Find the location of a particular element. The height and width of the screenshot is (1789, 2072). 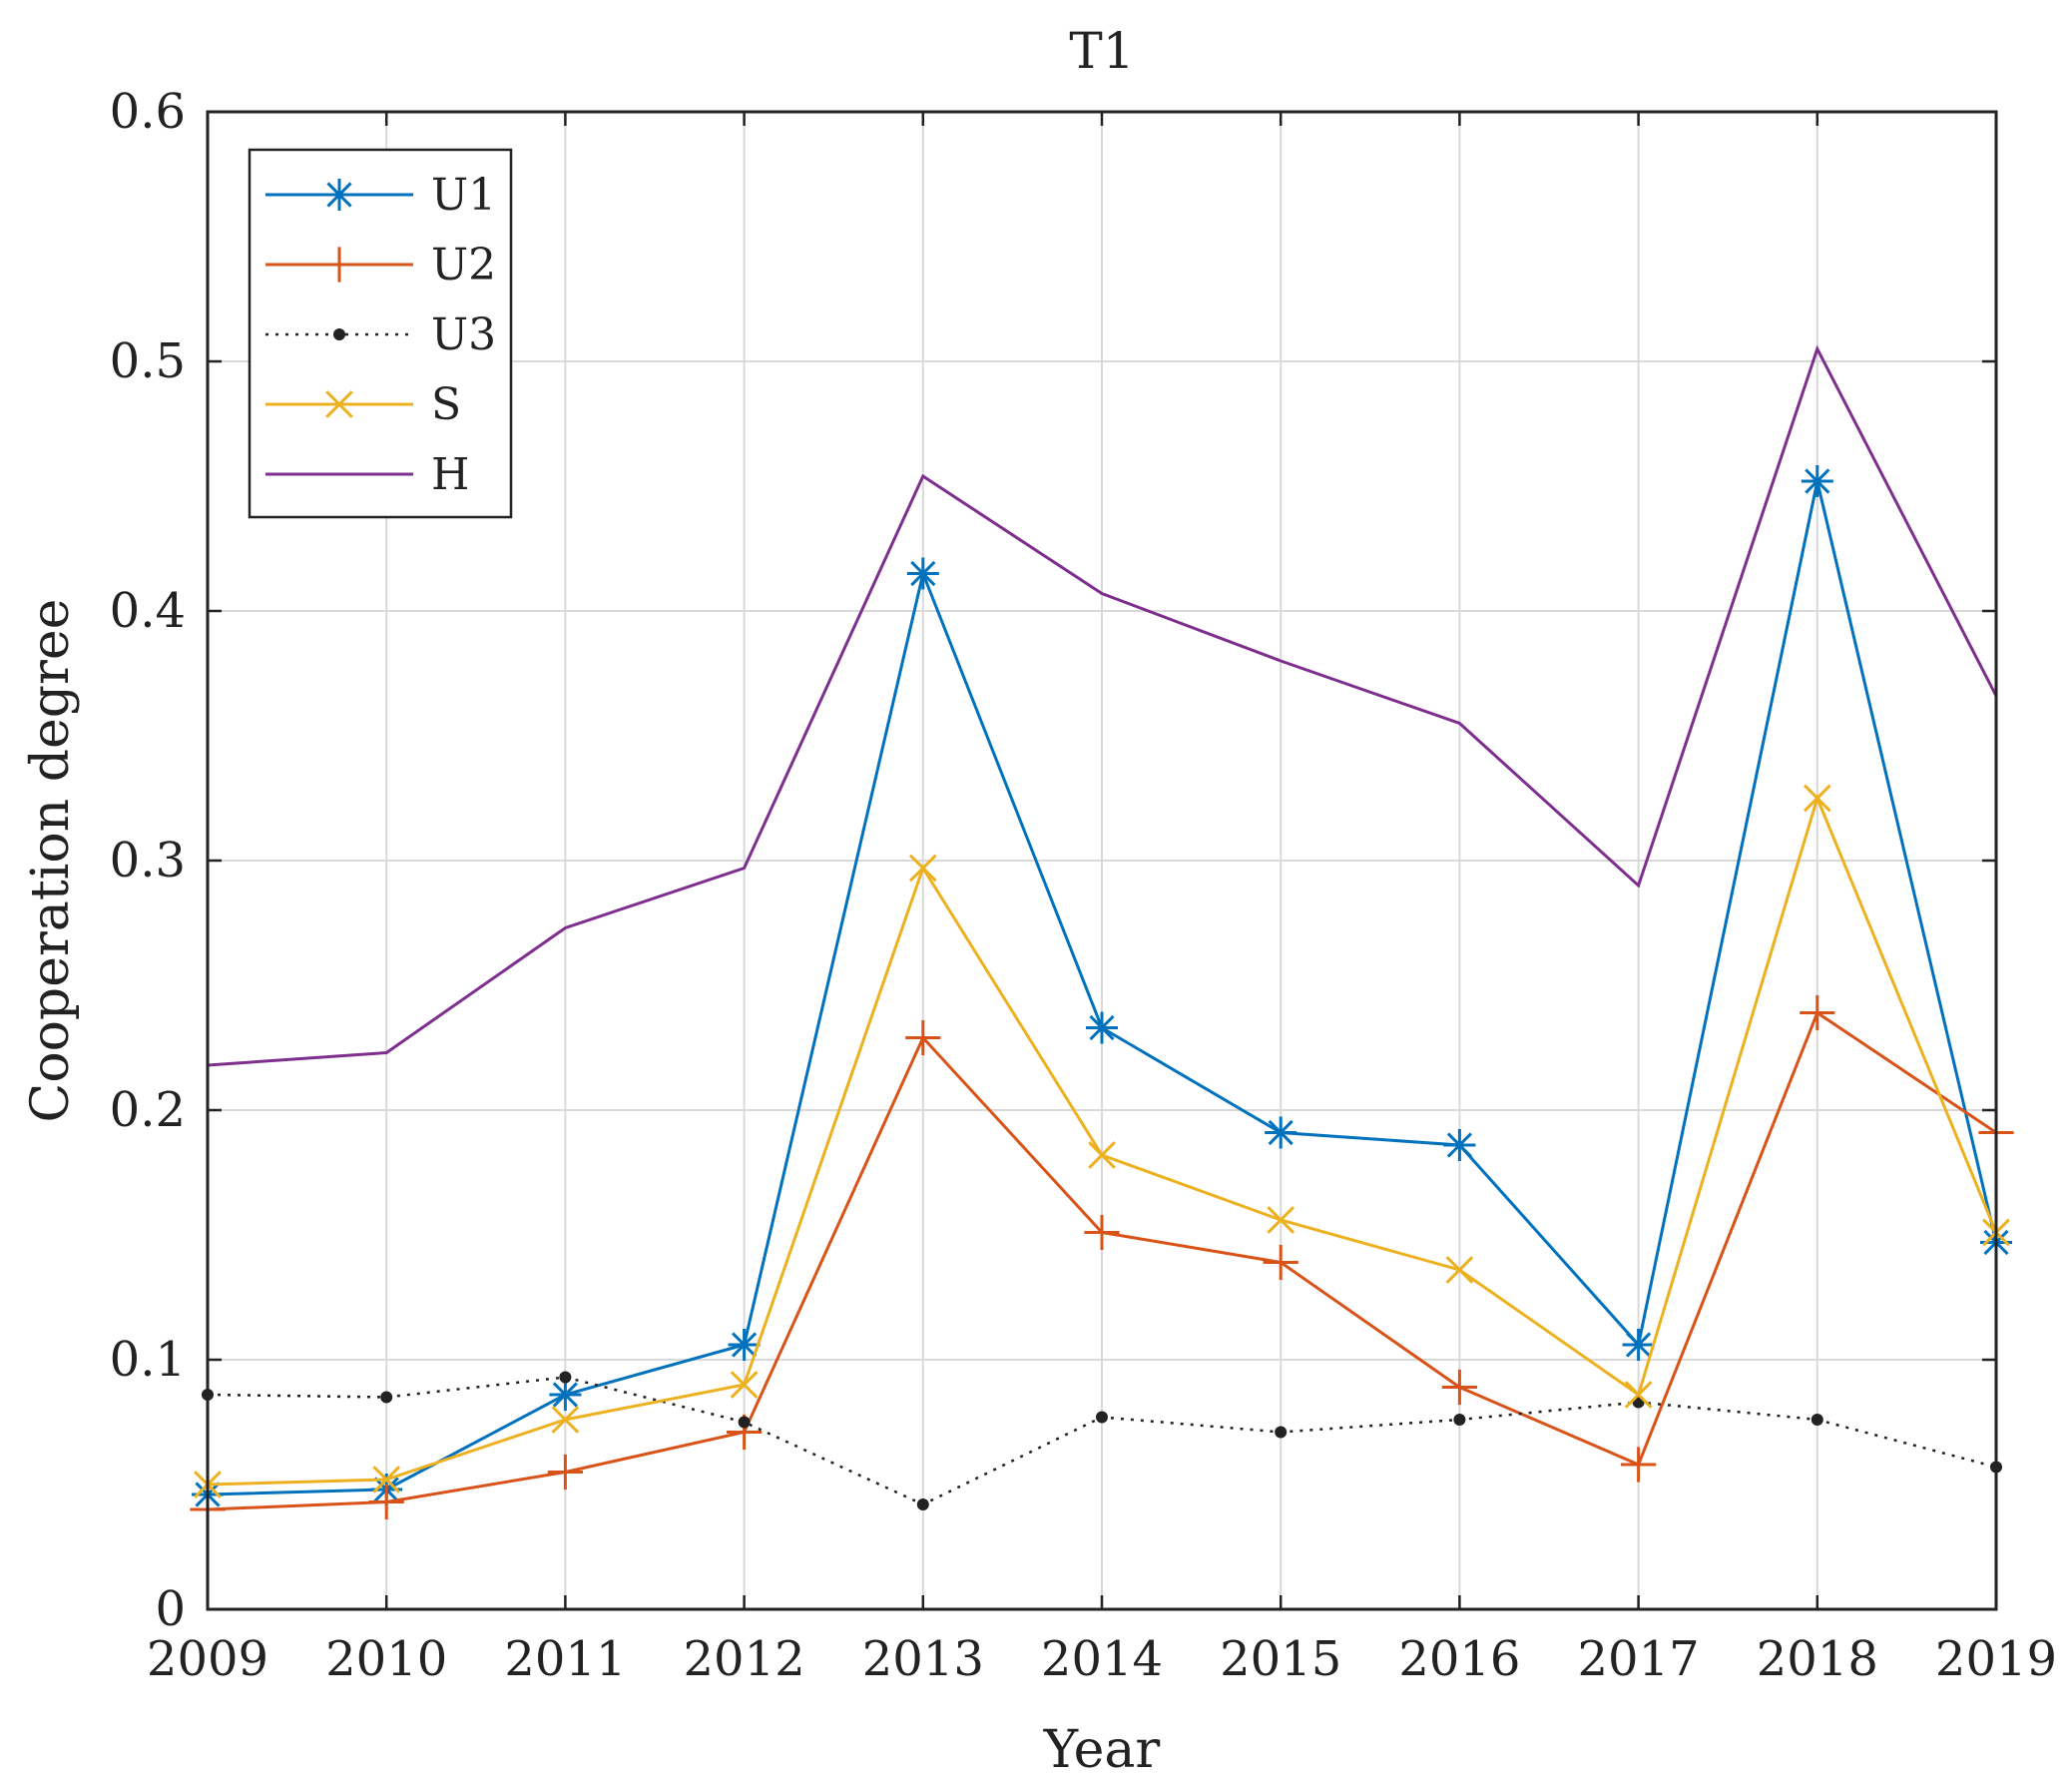

legend-label: H is located at coordinates (450, 474).